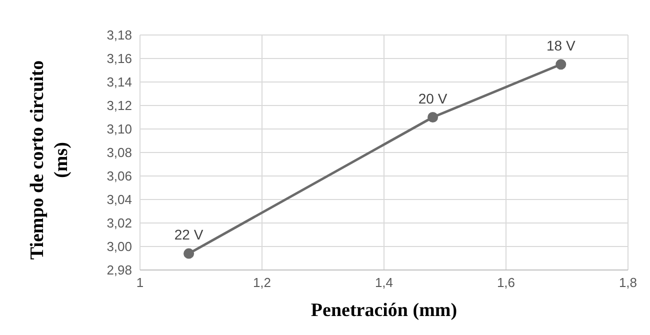 This screenshot has height=335, width=650. I want to click on y-axis-title: Tiempo de corto circuito (ms), so click(49, 160).